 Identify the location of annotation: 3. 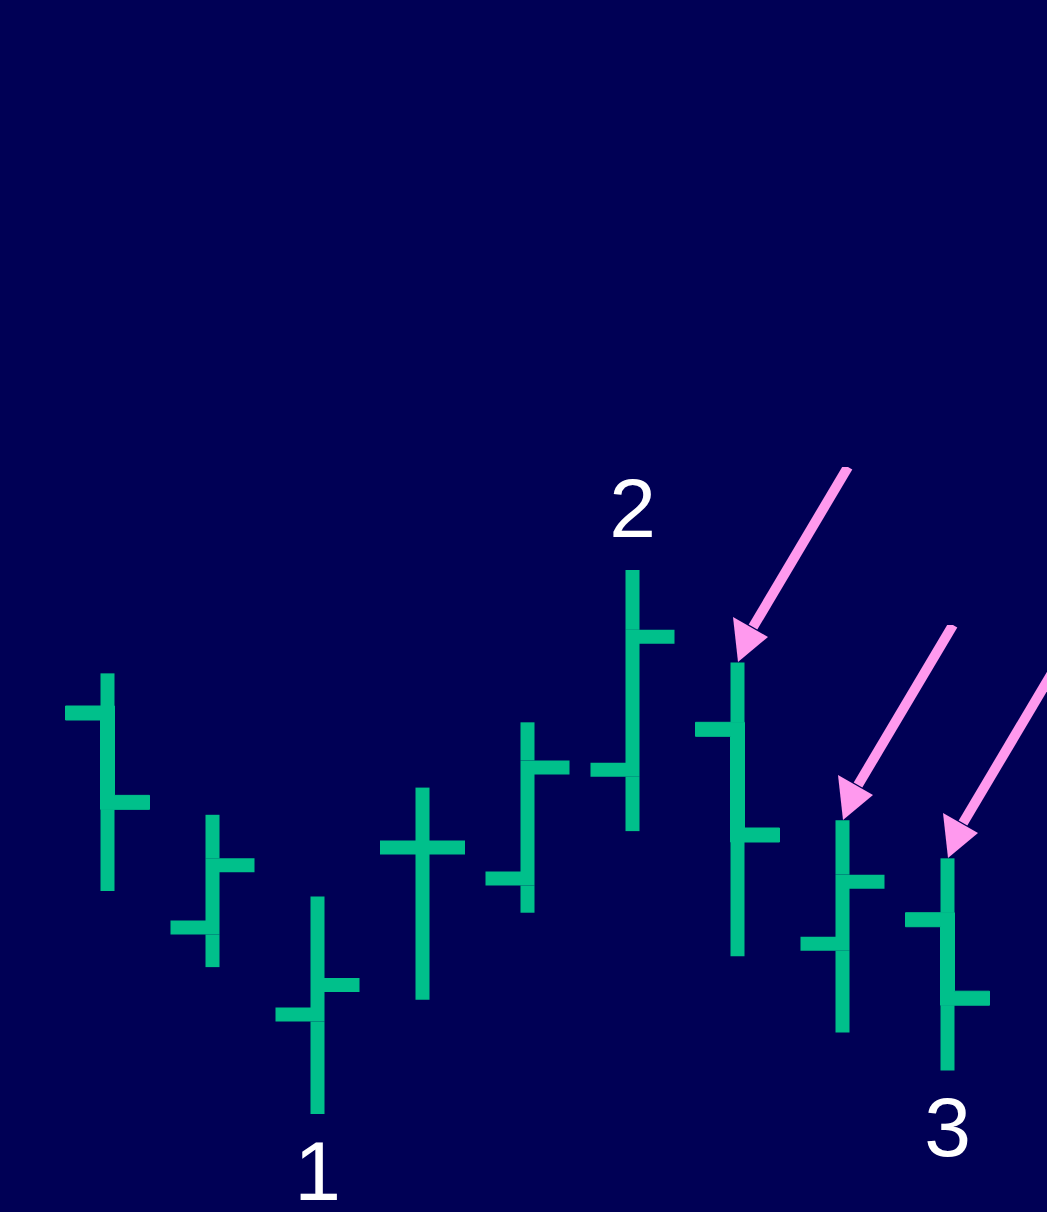
(947, 1127).